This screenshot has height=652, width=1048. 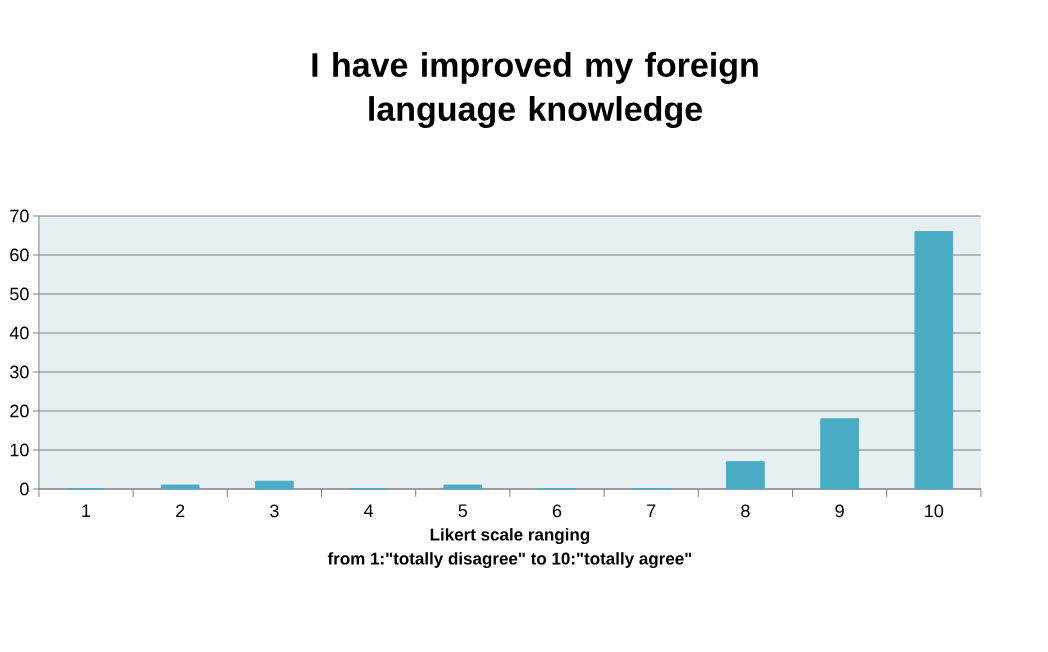 What do you see at coordinates (839, 511) in the screenshot?
I see `x-tick-label: 9` at bounding box center [839, 511].